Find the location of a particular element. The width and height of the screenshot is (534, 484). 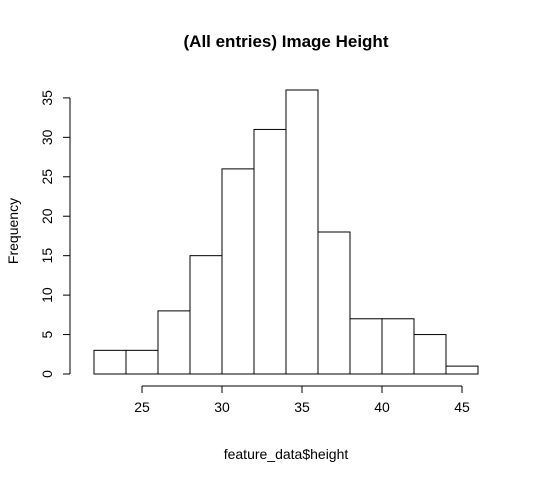

y-tick-label: 30 is located at coordinates (47, 137).